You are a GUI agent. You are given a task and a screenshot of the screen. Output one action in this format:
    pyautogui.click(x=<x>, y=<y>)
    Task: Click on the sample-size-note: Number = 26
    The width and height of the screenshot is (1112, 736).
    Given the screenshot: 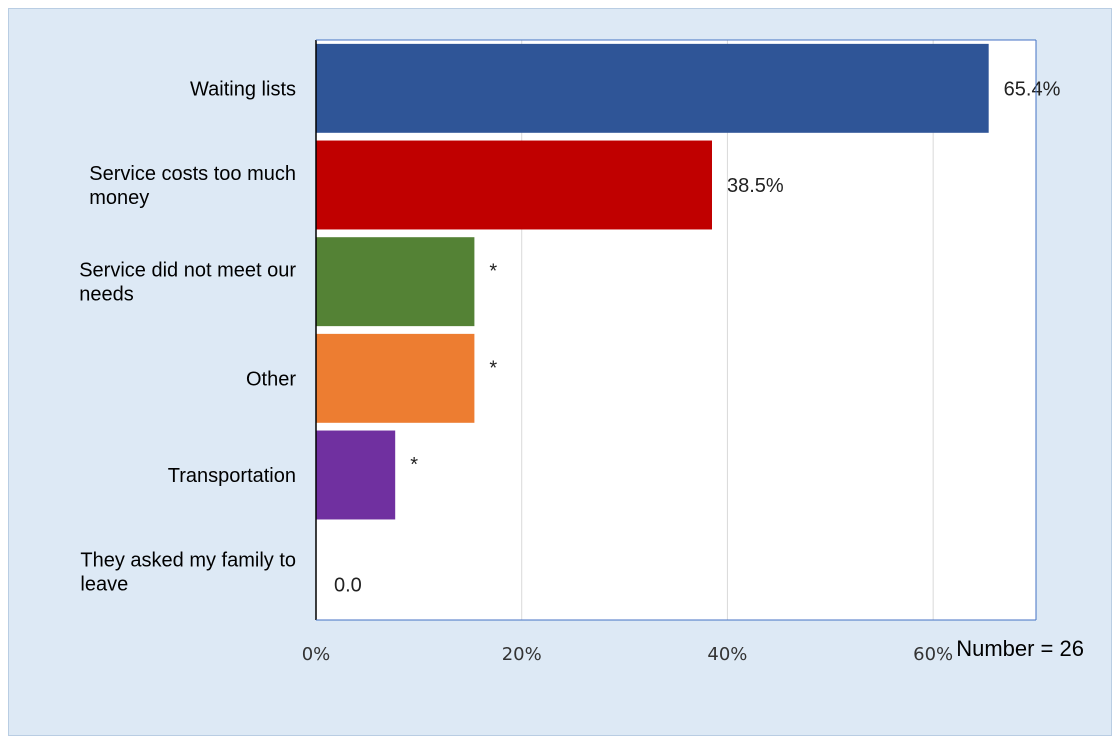 What is the action you would take?
    pyautogui.click(x=1020, y=648)
    